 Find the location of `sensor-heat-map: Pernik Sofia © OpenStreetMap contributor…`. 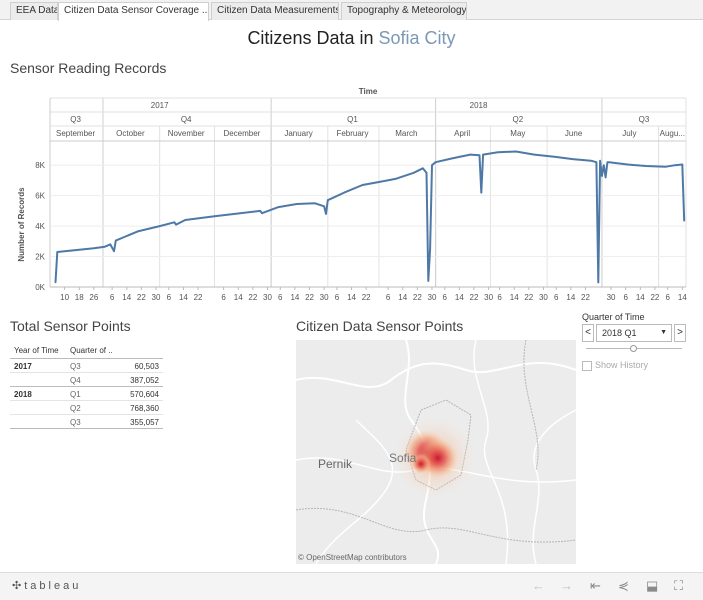

sensor-heat-map: Pernik Sofia © OpenStreetMap contributor… is located at coordinates (436, 452).